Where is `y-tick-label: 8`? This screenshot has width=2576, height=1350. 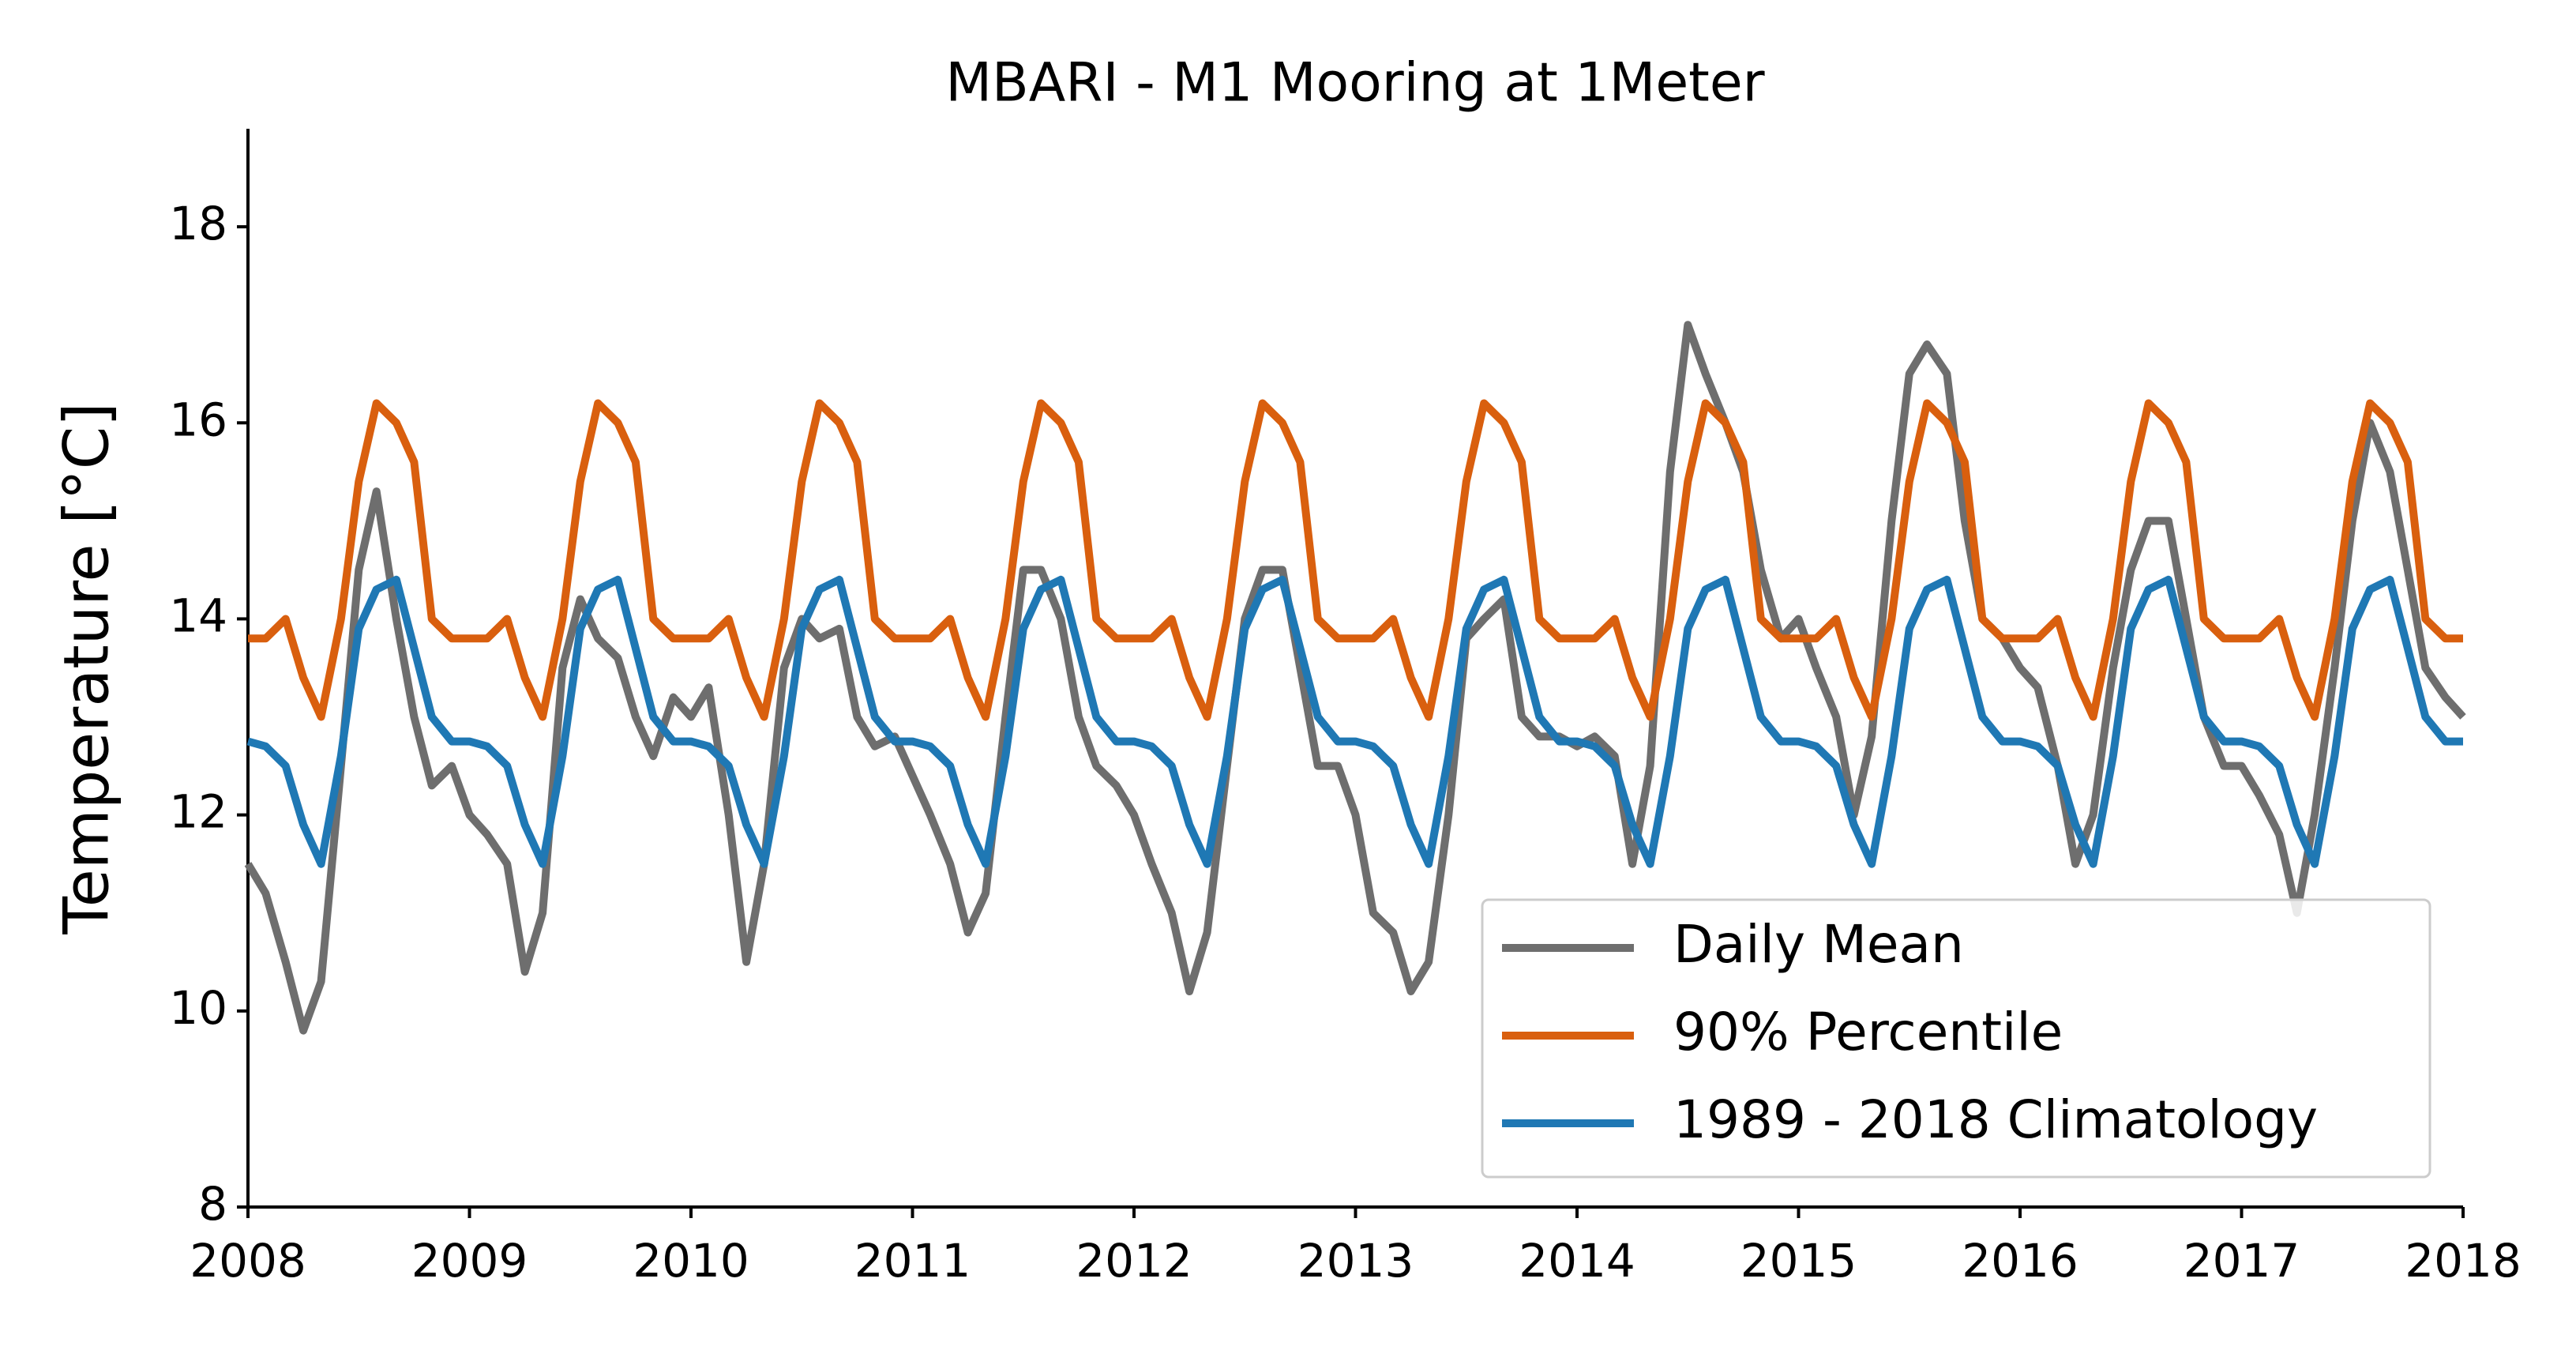
y-tick-label: 8 is located at coordinates (212, 1204).